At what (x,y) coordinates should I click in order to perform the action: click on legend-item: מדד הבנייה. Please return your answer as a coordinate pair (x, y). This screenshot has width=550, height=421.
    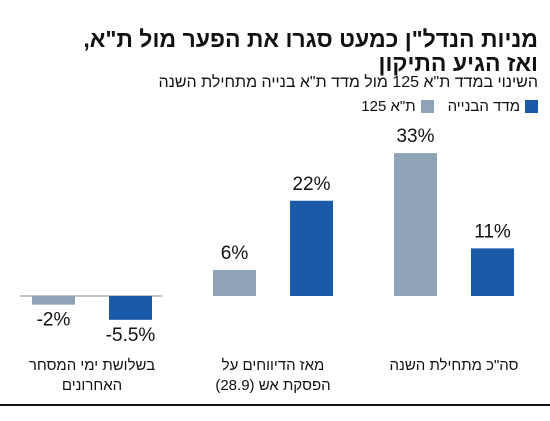
    Looking at the image, I should click on (493, 106).